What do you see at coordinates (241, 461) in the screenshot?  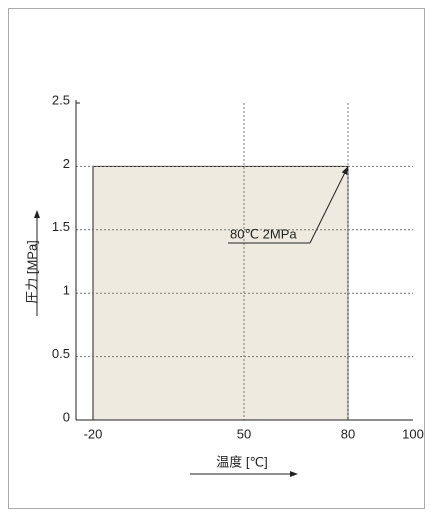 I see `x-axis-label: 温度 [℃]` at bounding box center [241, 461].